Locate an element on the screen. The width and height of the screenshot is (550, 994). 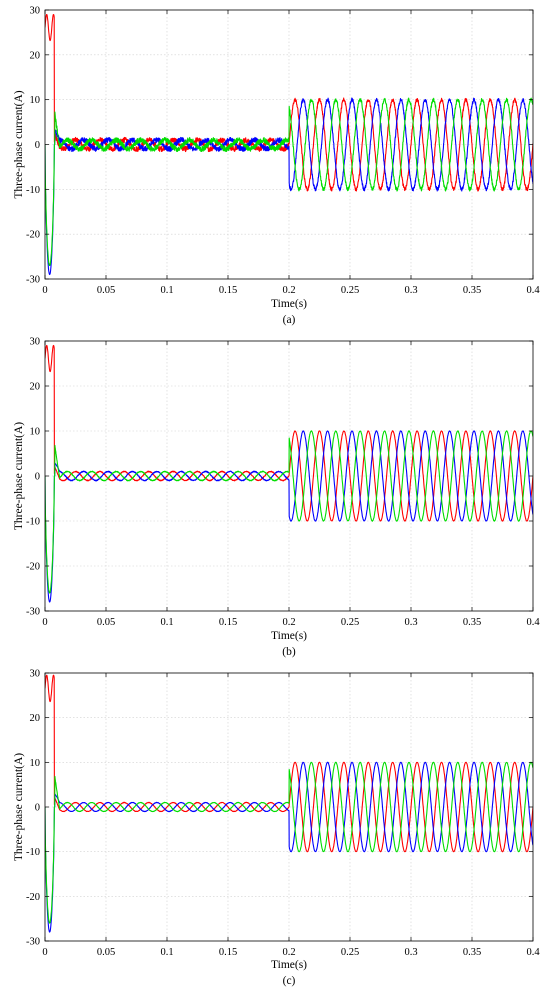
panel-caption: (c) is located at coordinates (289, 981).